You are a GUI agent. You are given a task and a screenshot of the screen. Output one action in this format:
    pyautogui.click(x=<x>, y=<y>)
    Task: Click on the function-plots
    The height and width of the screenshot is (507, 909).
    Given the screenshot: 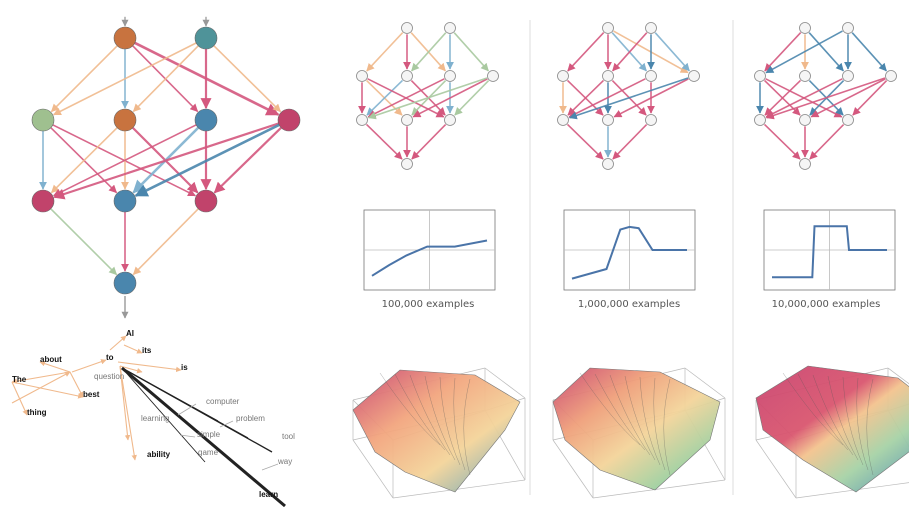 What is the action you would take?
    pyautogui.click(x=629, y=250)
    